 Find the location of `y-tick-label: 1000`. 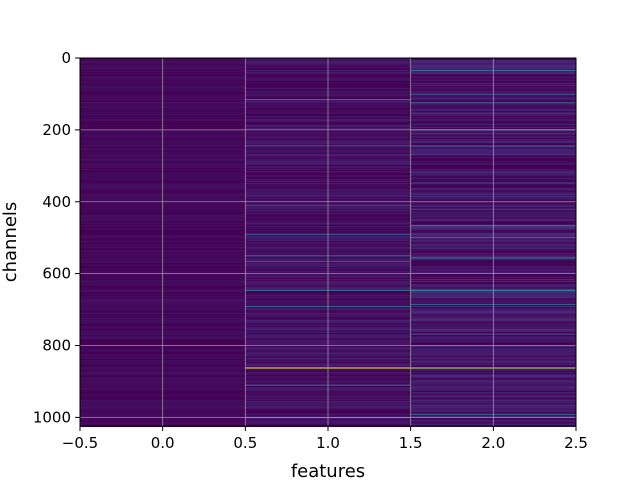

y-tick-label: 1000 is located at coordinates (52, 417).